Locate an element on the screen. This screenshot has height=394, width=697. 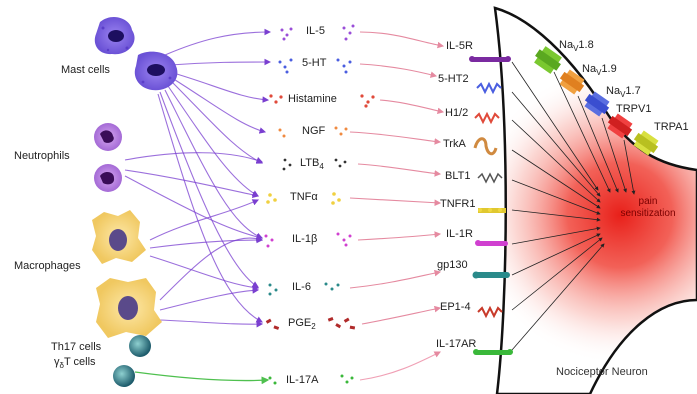
il17ar-receptor is located at coordinates (493, 352).